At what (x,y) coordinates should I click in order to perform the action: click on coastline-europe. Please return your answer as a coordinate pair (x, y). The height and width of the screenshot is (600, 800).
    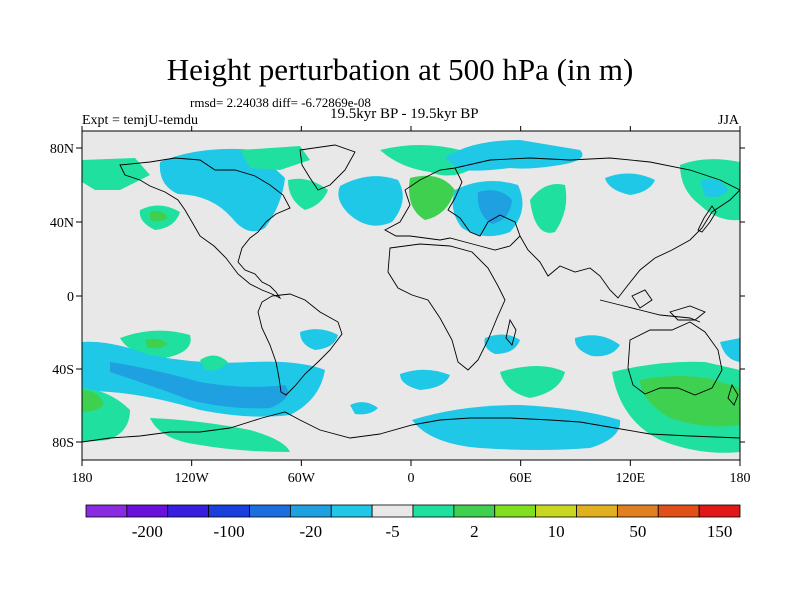
    Looking at the image, I should click on (452, 209).